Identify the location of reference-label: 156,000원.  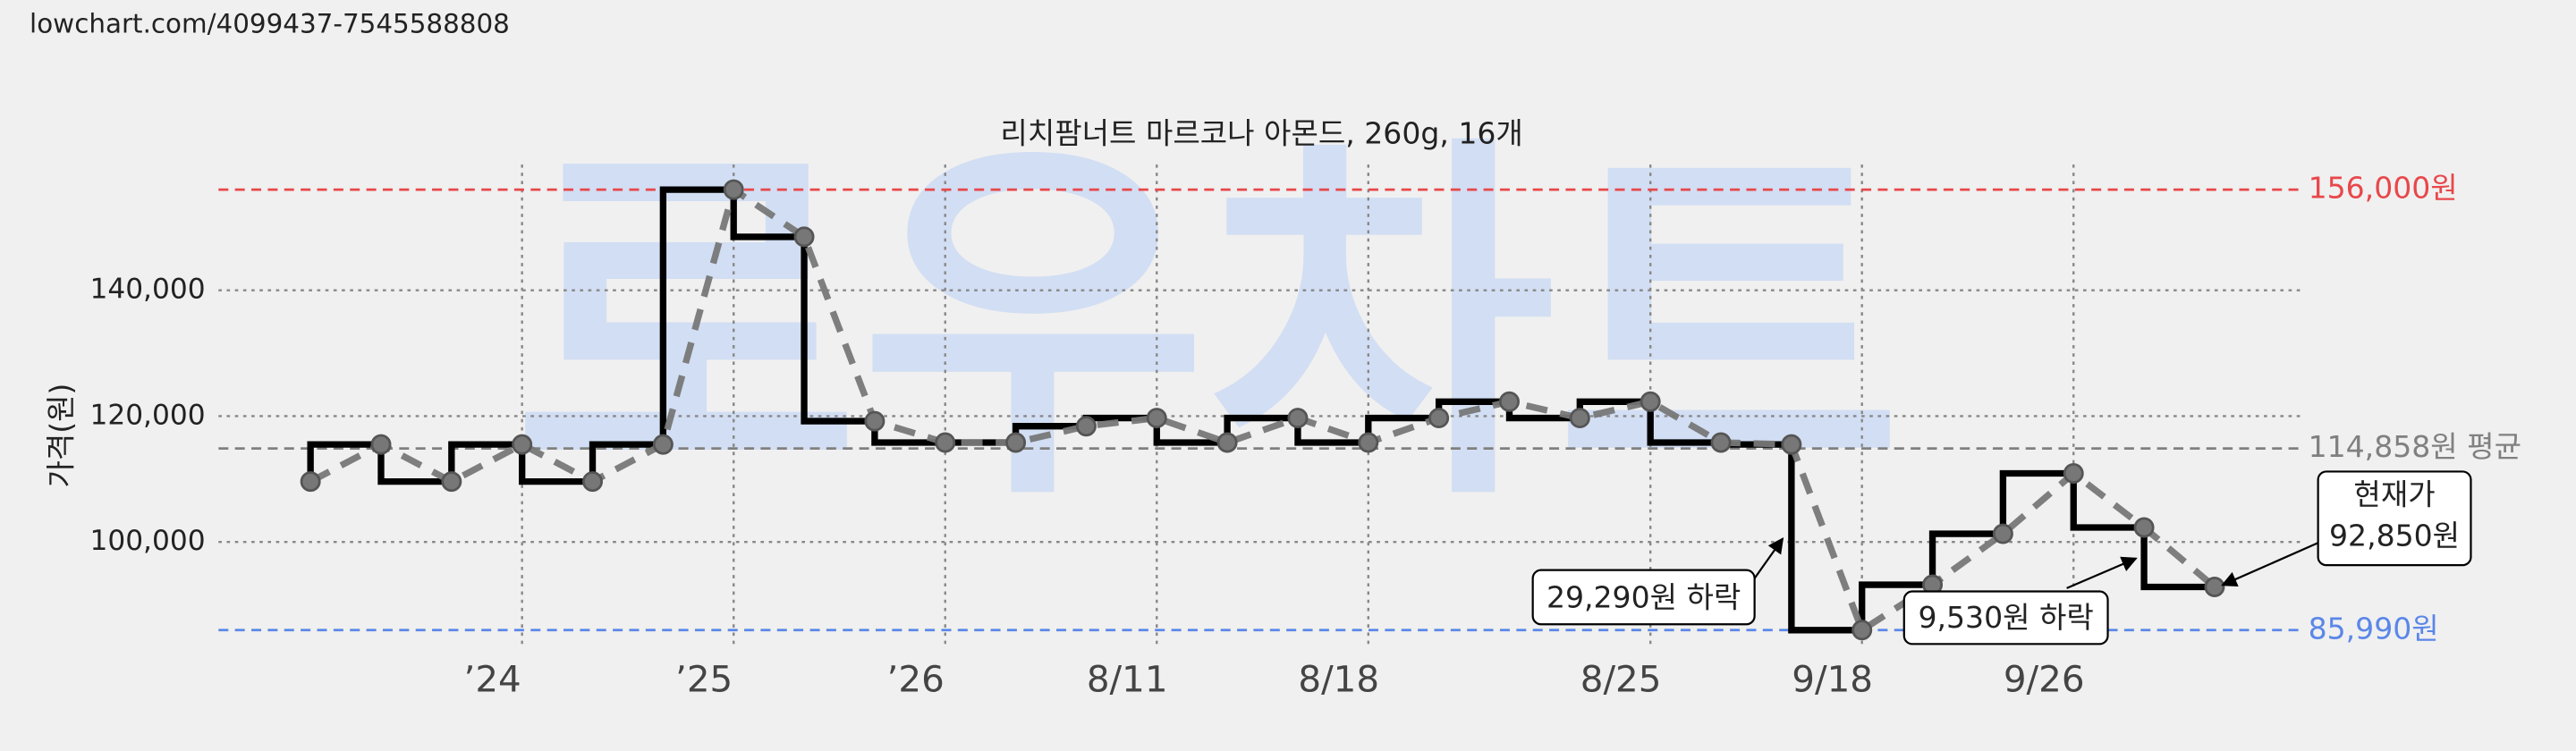
(2383, 188).